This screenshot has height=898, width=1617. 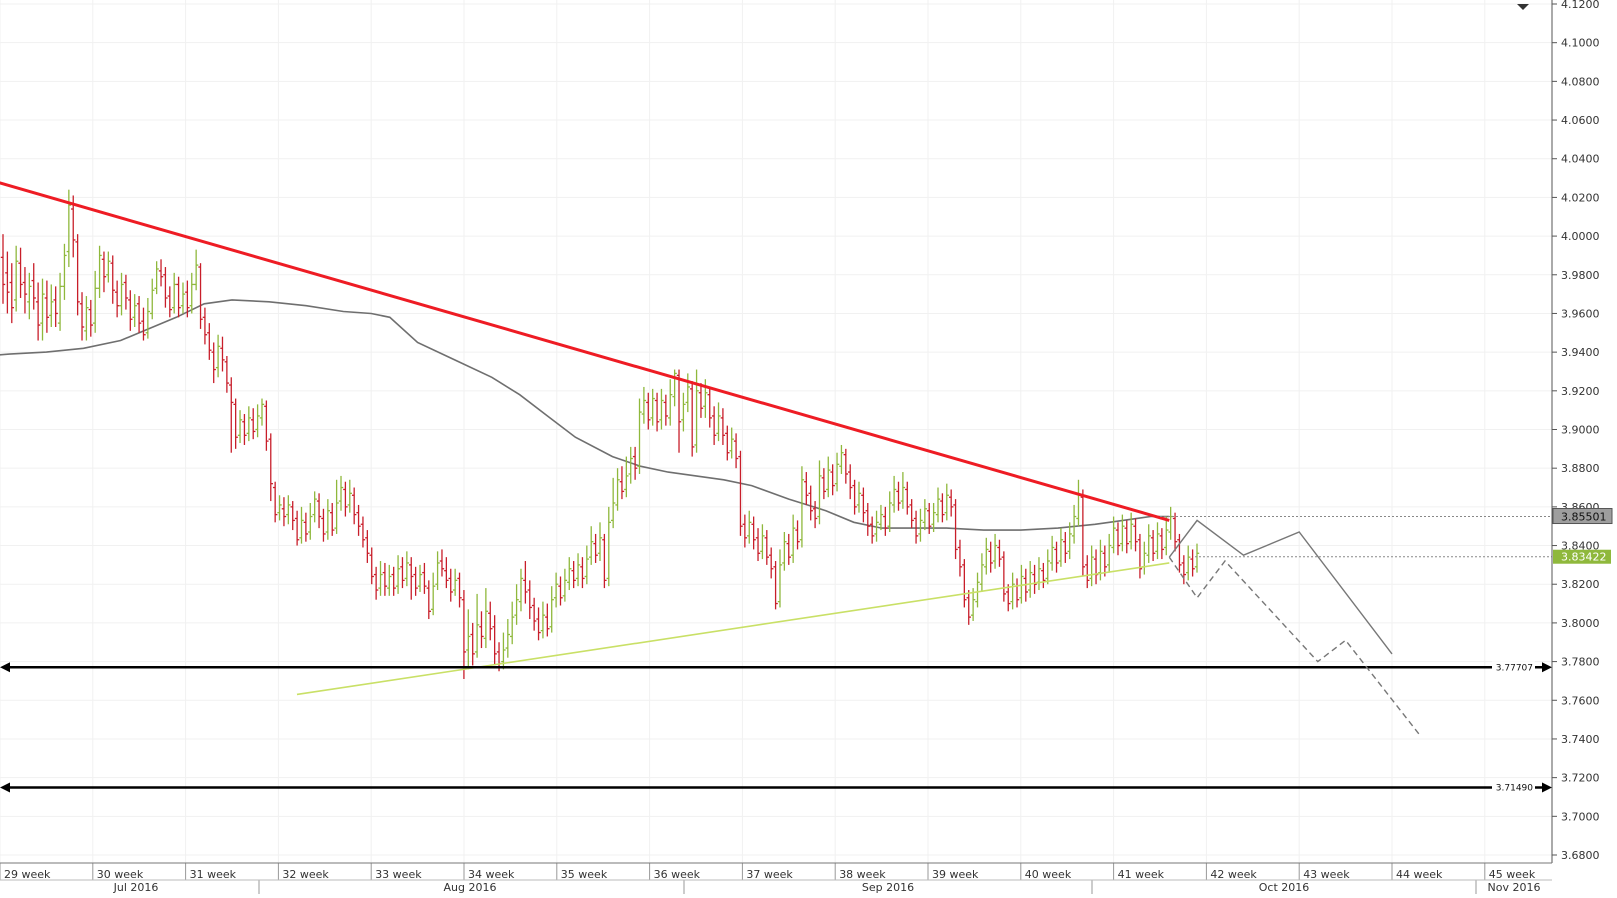 What do you see at coordinates (1584, 517) in the screenshot?
I see `ma-value-text: 3.85501` at bounding box center [1584, 517].